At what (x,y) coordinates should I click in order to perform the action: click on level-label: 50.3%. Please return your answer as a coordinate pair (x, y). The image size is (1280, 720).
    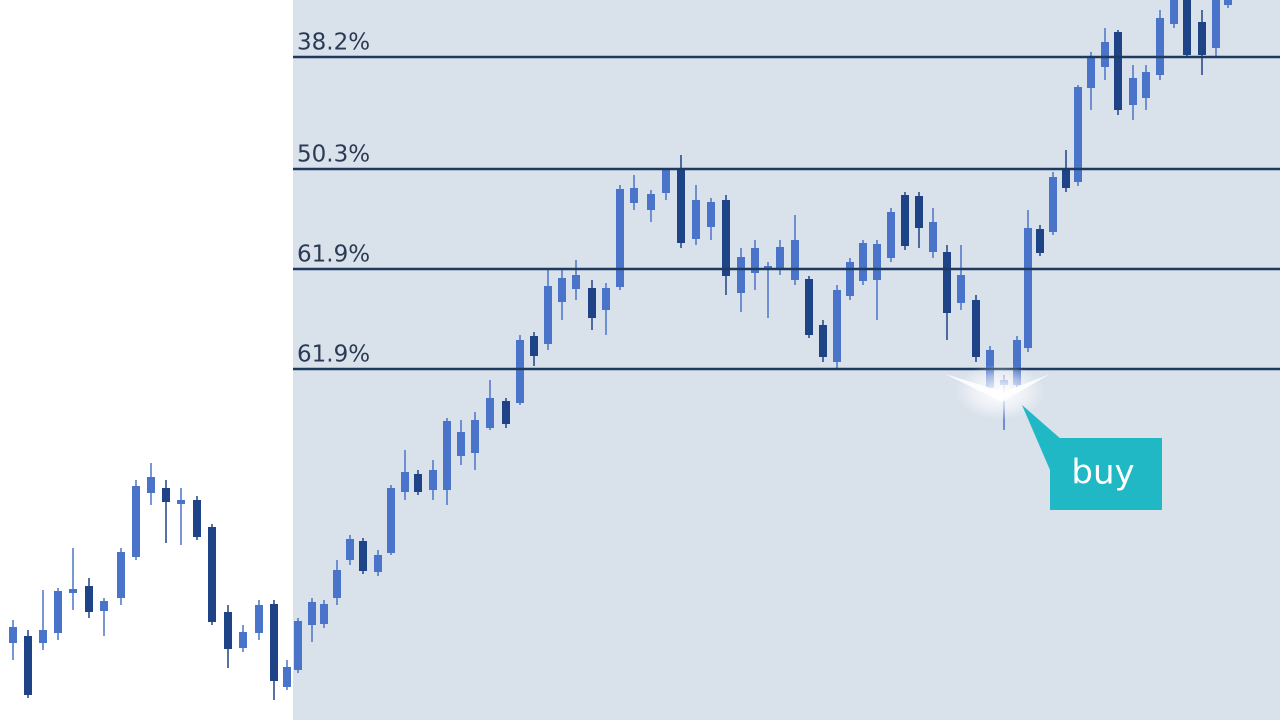
    Looking at the image, I should click on (333, 155).